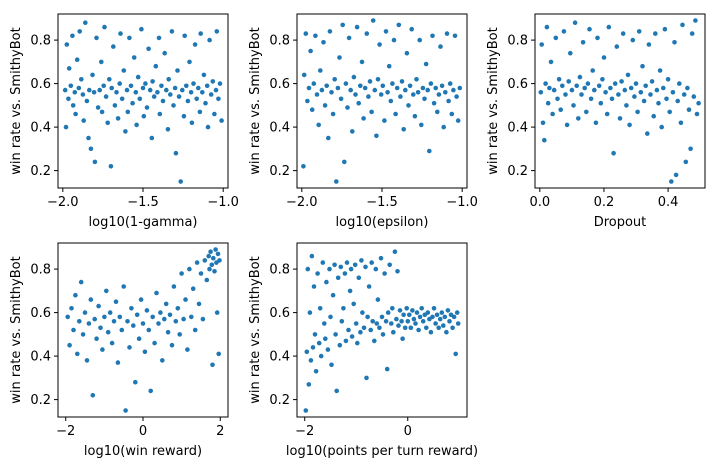  I want to click on y-tick-label: 0.6, so click(40, 84).